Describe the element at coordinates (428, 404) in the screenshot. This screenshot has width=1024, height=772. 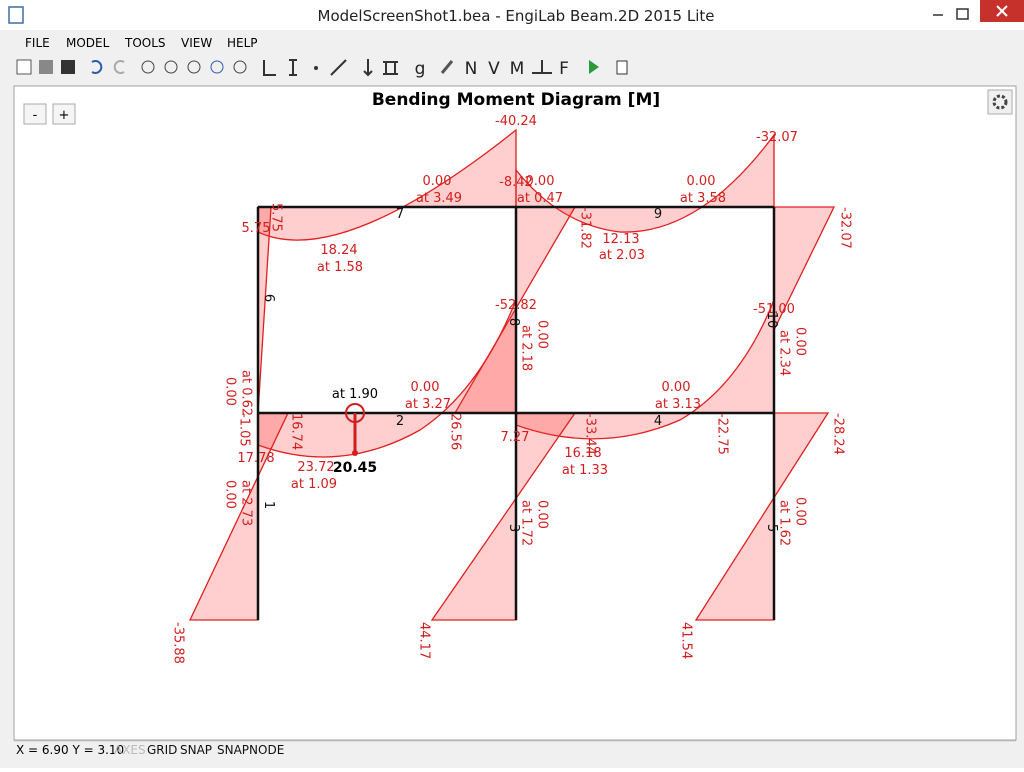
I see `moment-label: at 3.27` at that location.